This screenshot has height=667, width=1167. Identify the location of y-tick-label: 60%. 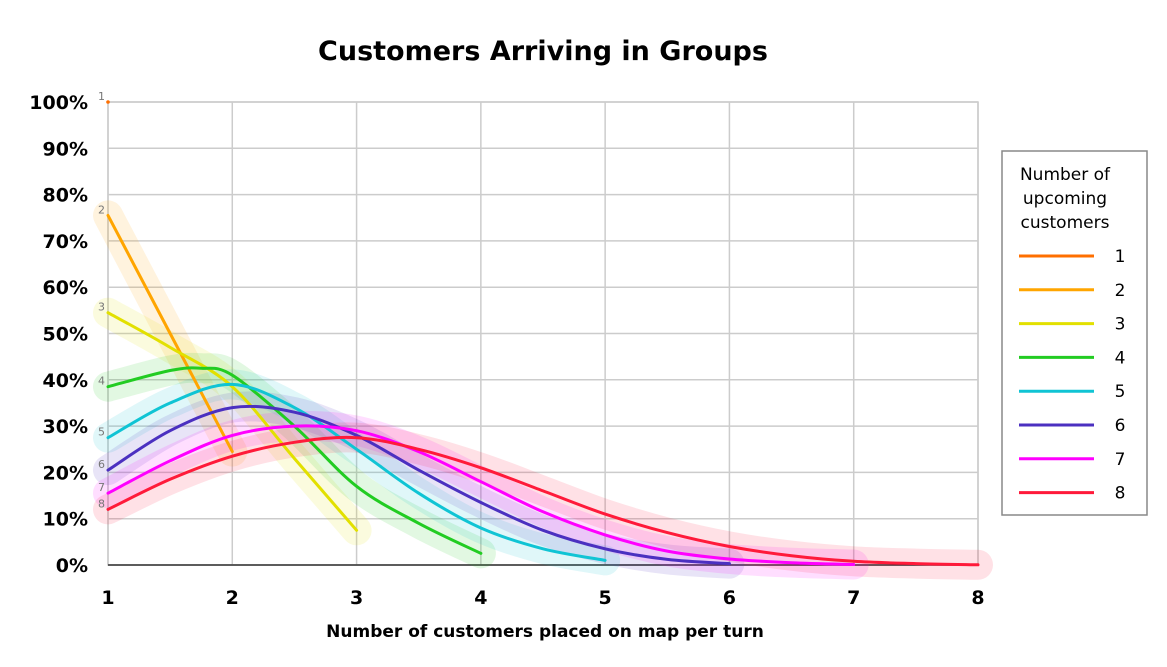
(65, 288).